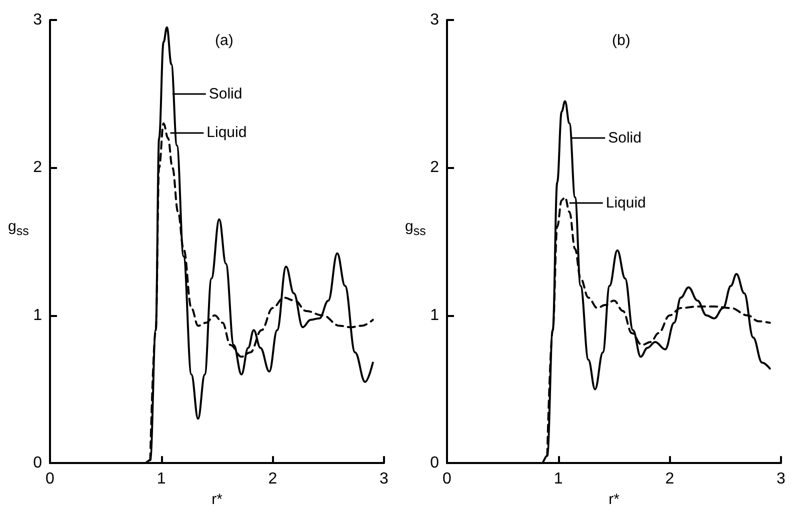  What do you see at coordinates (621, 40) in the screenshot?
I see `text: (b)` at bounding box center [621, 40].